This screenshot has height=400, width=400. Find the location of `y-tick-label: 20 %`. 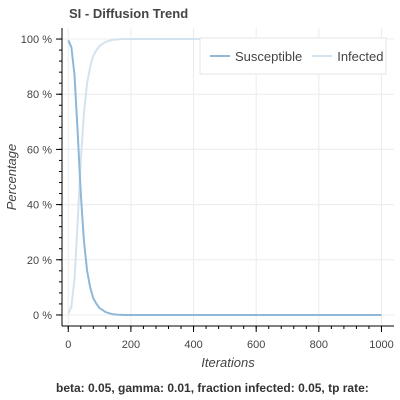

y-tick-label: 20 % is located at coordinates (39, 261).